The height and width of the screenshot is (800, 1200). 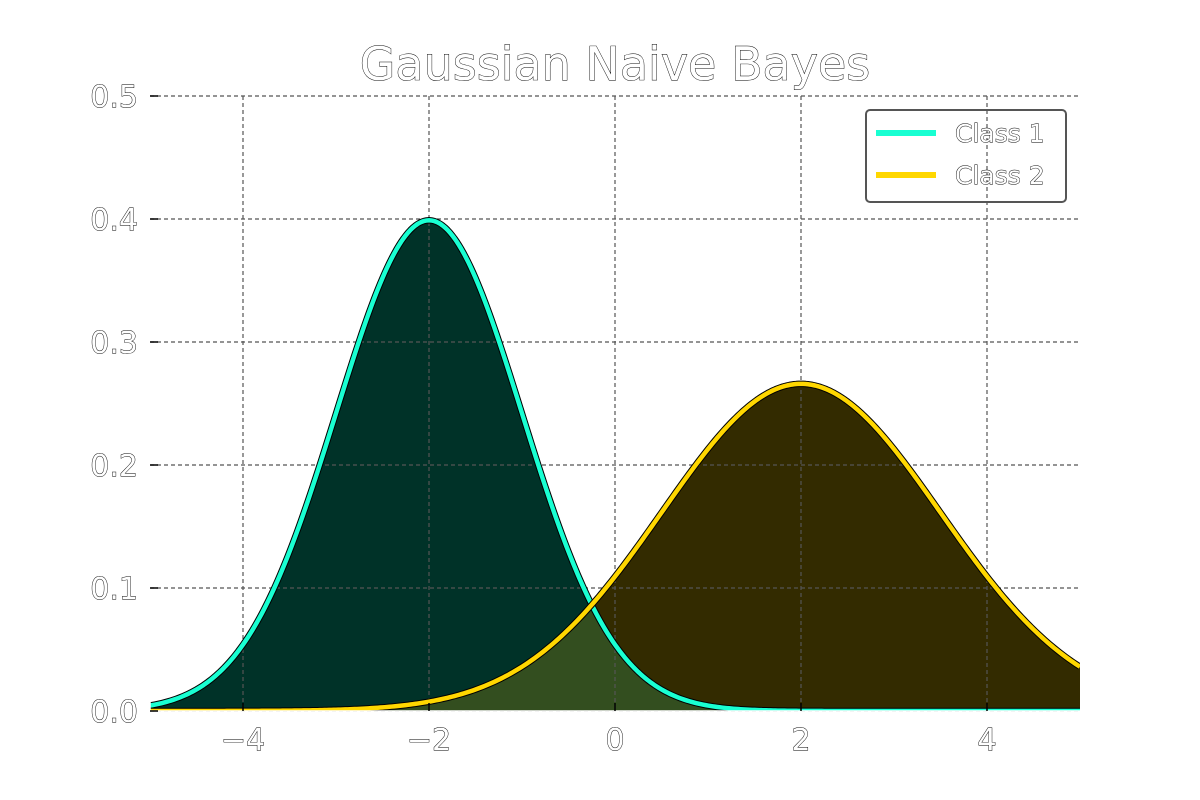 What do you see at coordinates (243, 740) in the screenshot?
I see `x-tick-label-0: −4` at bounding box center [243, 740].